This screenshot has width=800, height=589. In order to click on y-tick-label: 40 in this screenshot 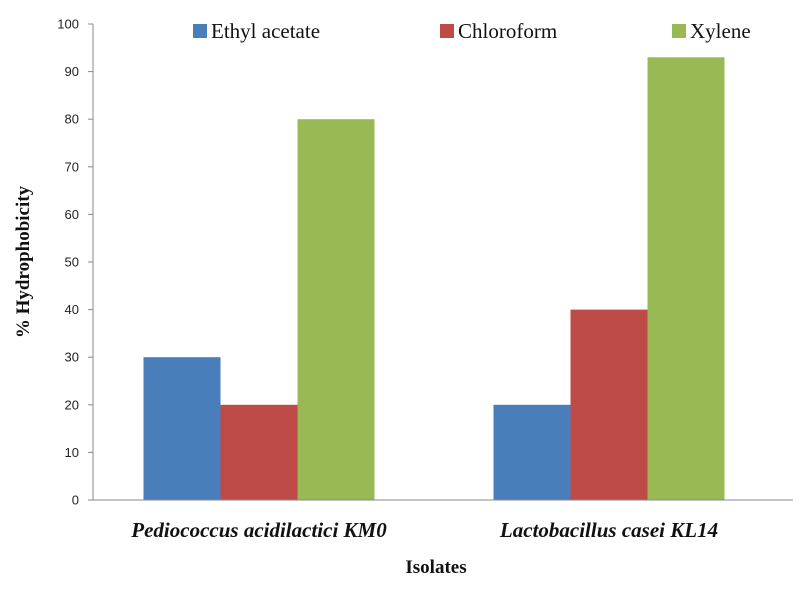, I will do `click(72, 309)`.